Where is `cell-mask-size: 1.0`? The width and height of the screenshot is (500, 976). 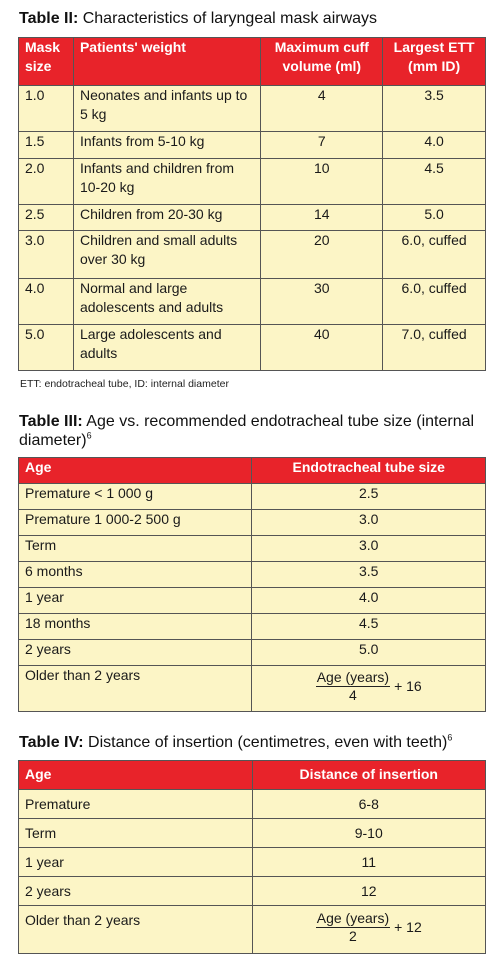 cell-mask-size: 1.0 is located at coordinates (46, 108).